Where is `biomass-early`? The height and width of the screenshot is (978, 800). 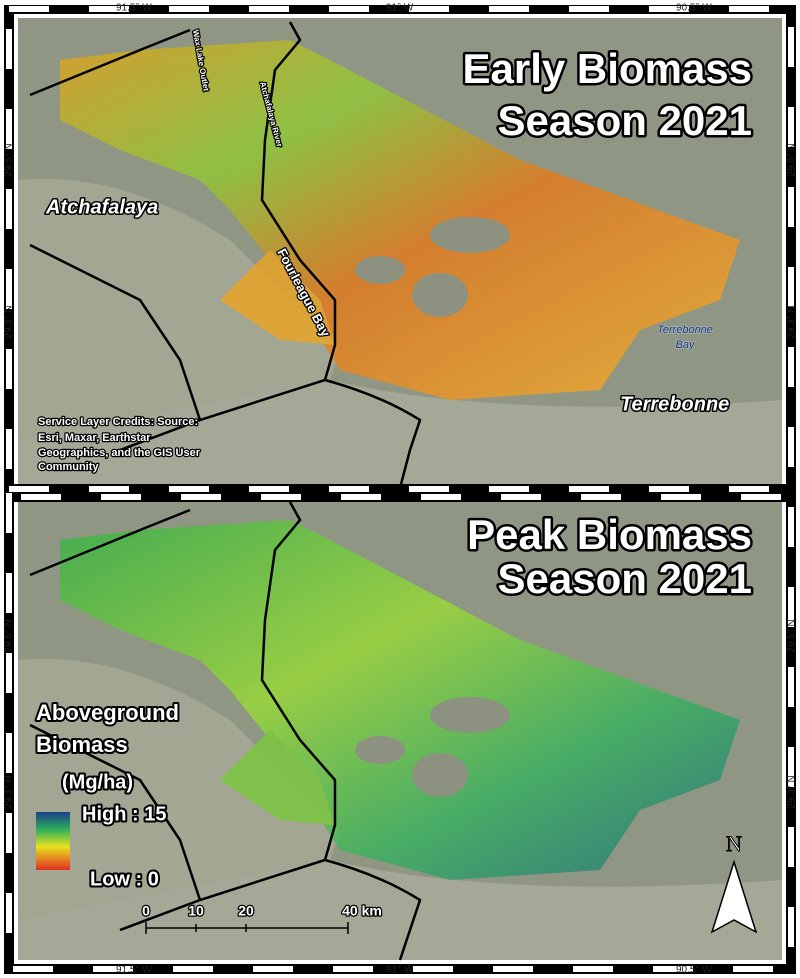
biomass-early is located at coordinates (277, 297).